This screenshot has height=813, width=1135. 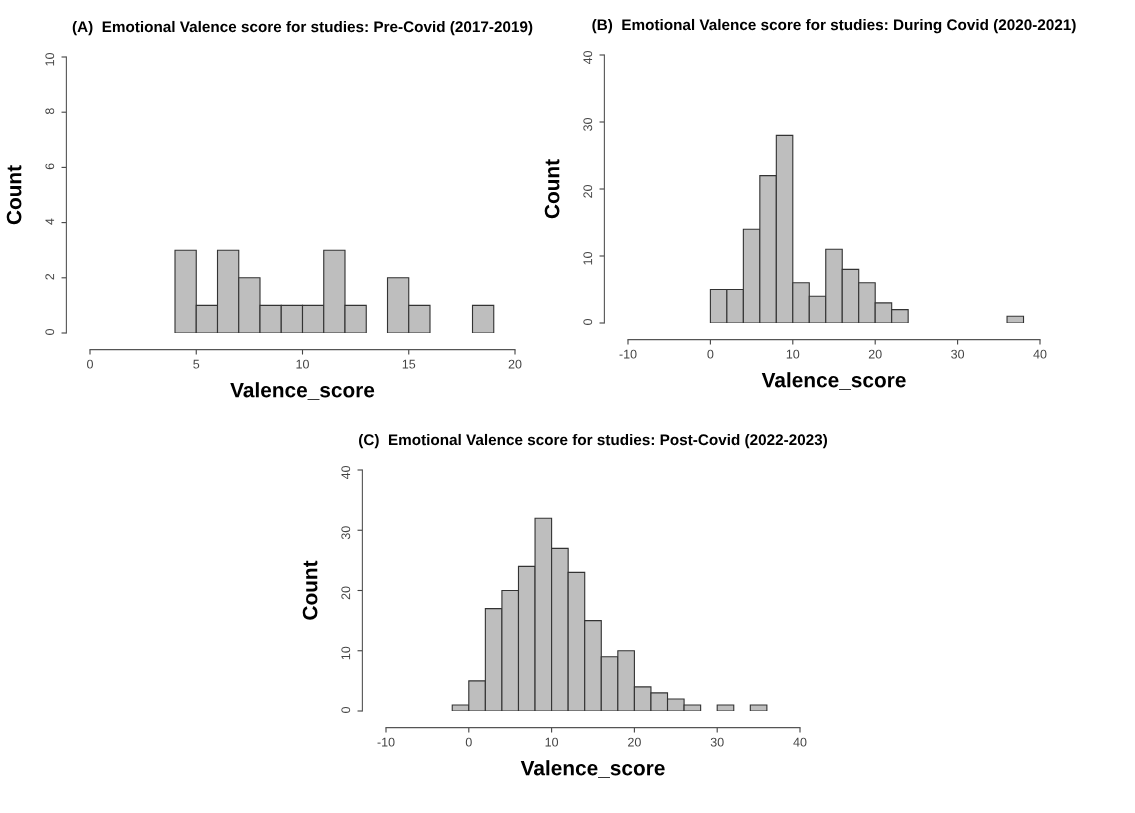 What do you see at coordinates (50, 276) in the screenshot?
I see `y-tick-label: 2` at bounding box center [50, 276].